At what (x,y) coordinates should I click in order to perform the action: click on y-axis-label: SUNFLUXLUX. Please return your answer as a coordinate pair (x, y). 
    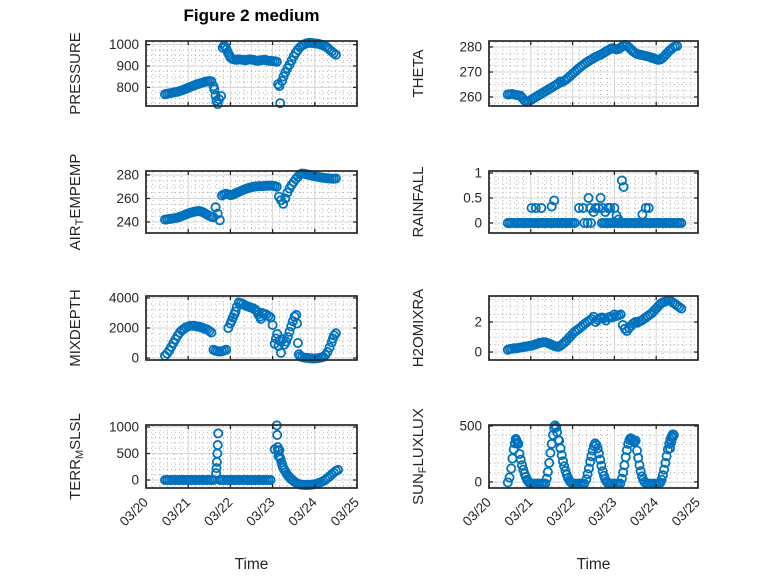
    Looking at the image, I should click on (419, 456).